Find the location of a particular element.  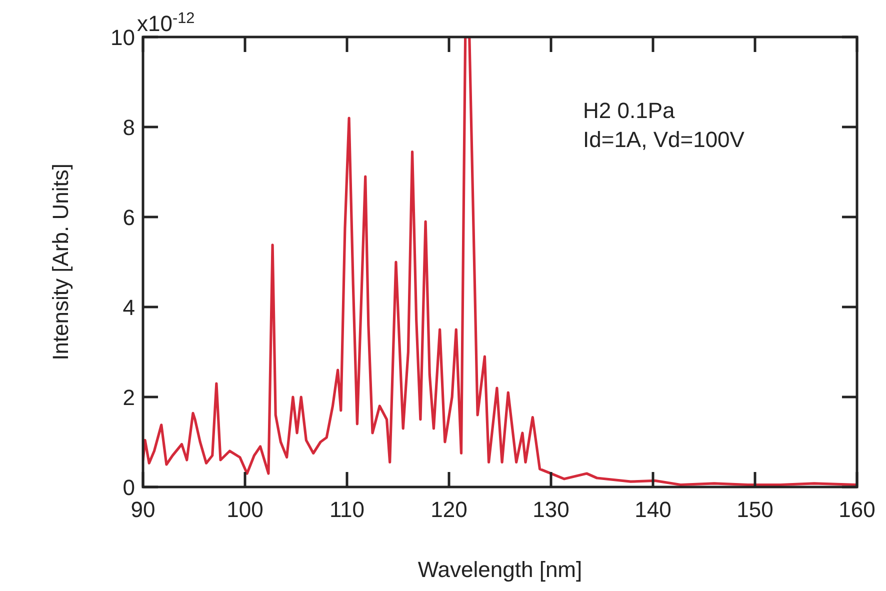

x-tick-label: 120 is located at coordinates (449, 509).